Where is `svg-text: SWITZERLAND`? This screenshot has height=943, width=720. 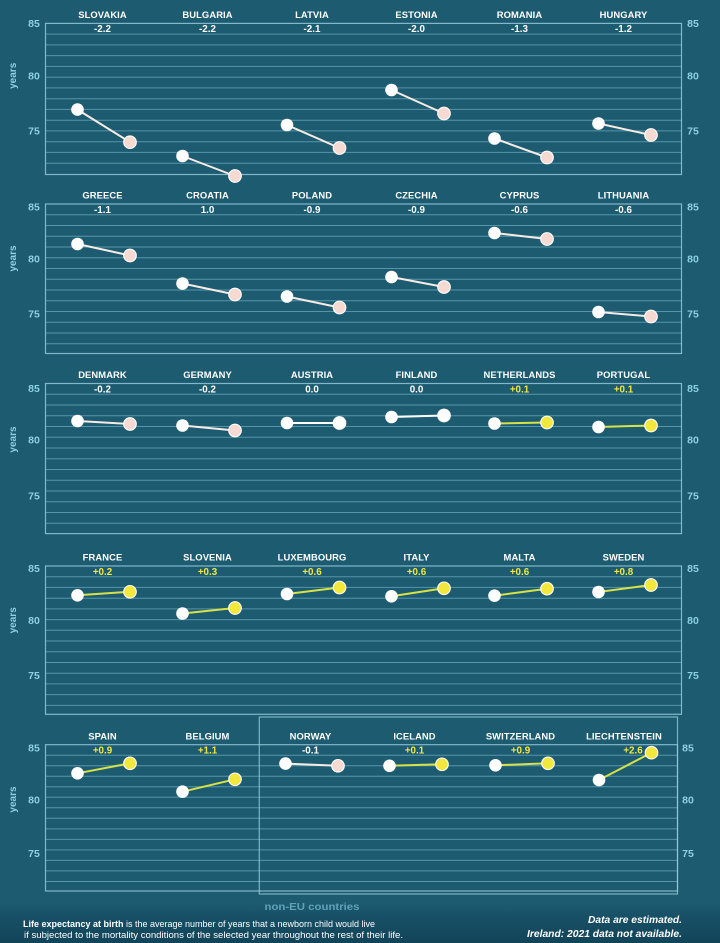 svg-text: SWITZERLAND is located at coordinates (520, 735).